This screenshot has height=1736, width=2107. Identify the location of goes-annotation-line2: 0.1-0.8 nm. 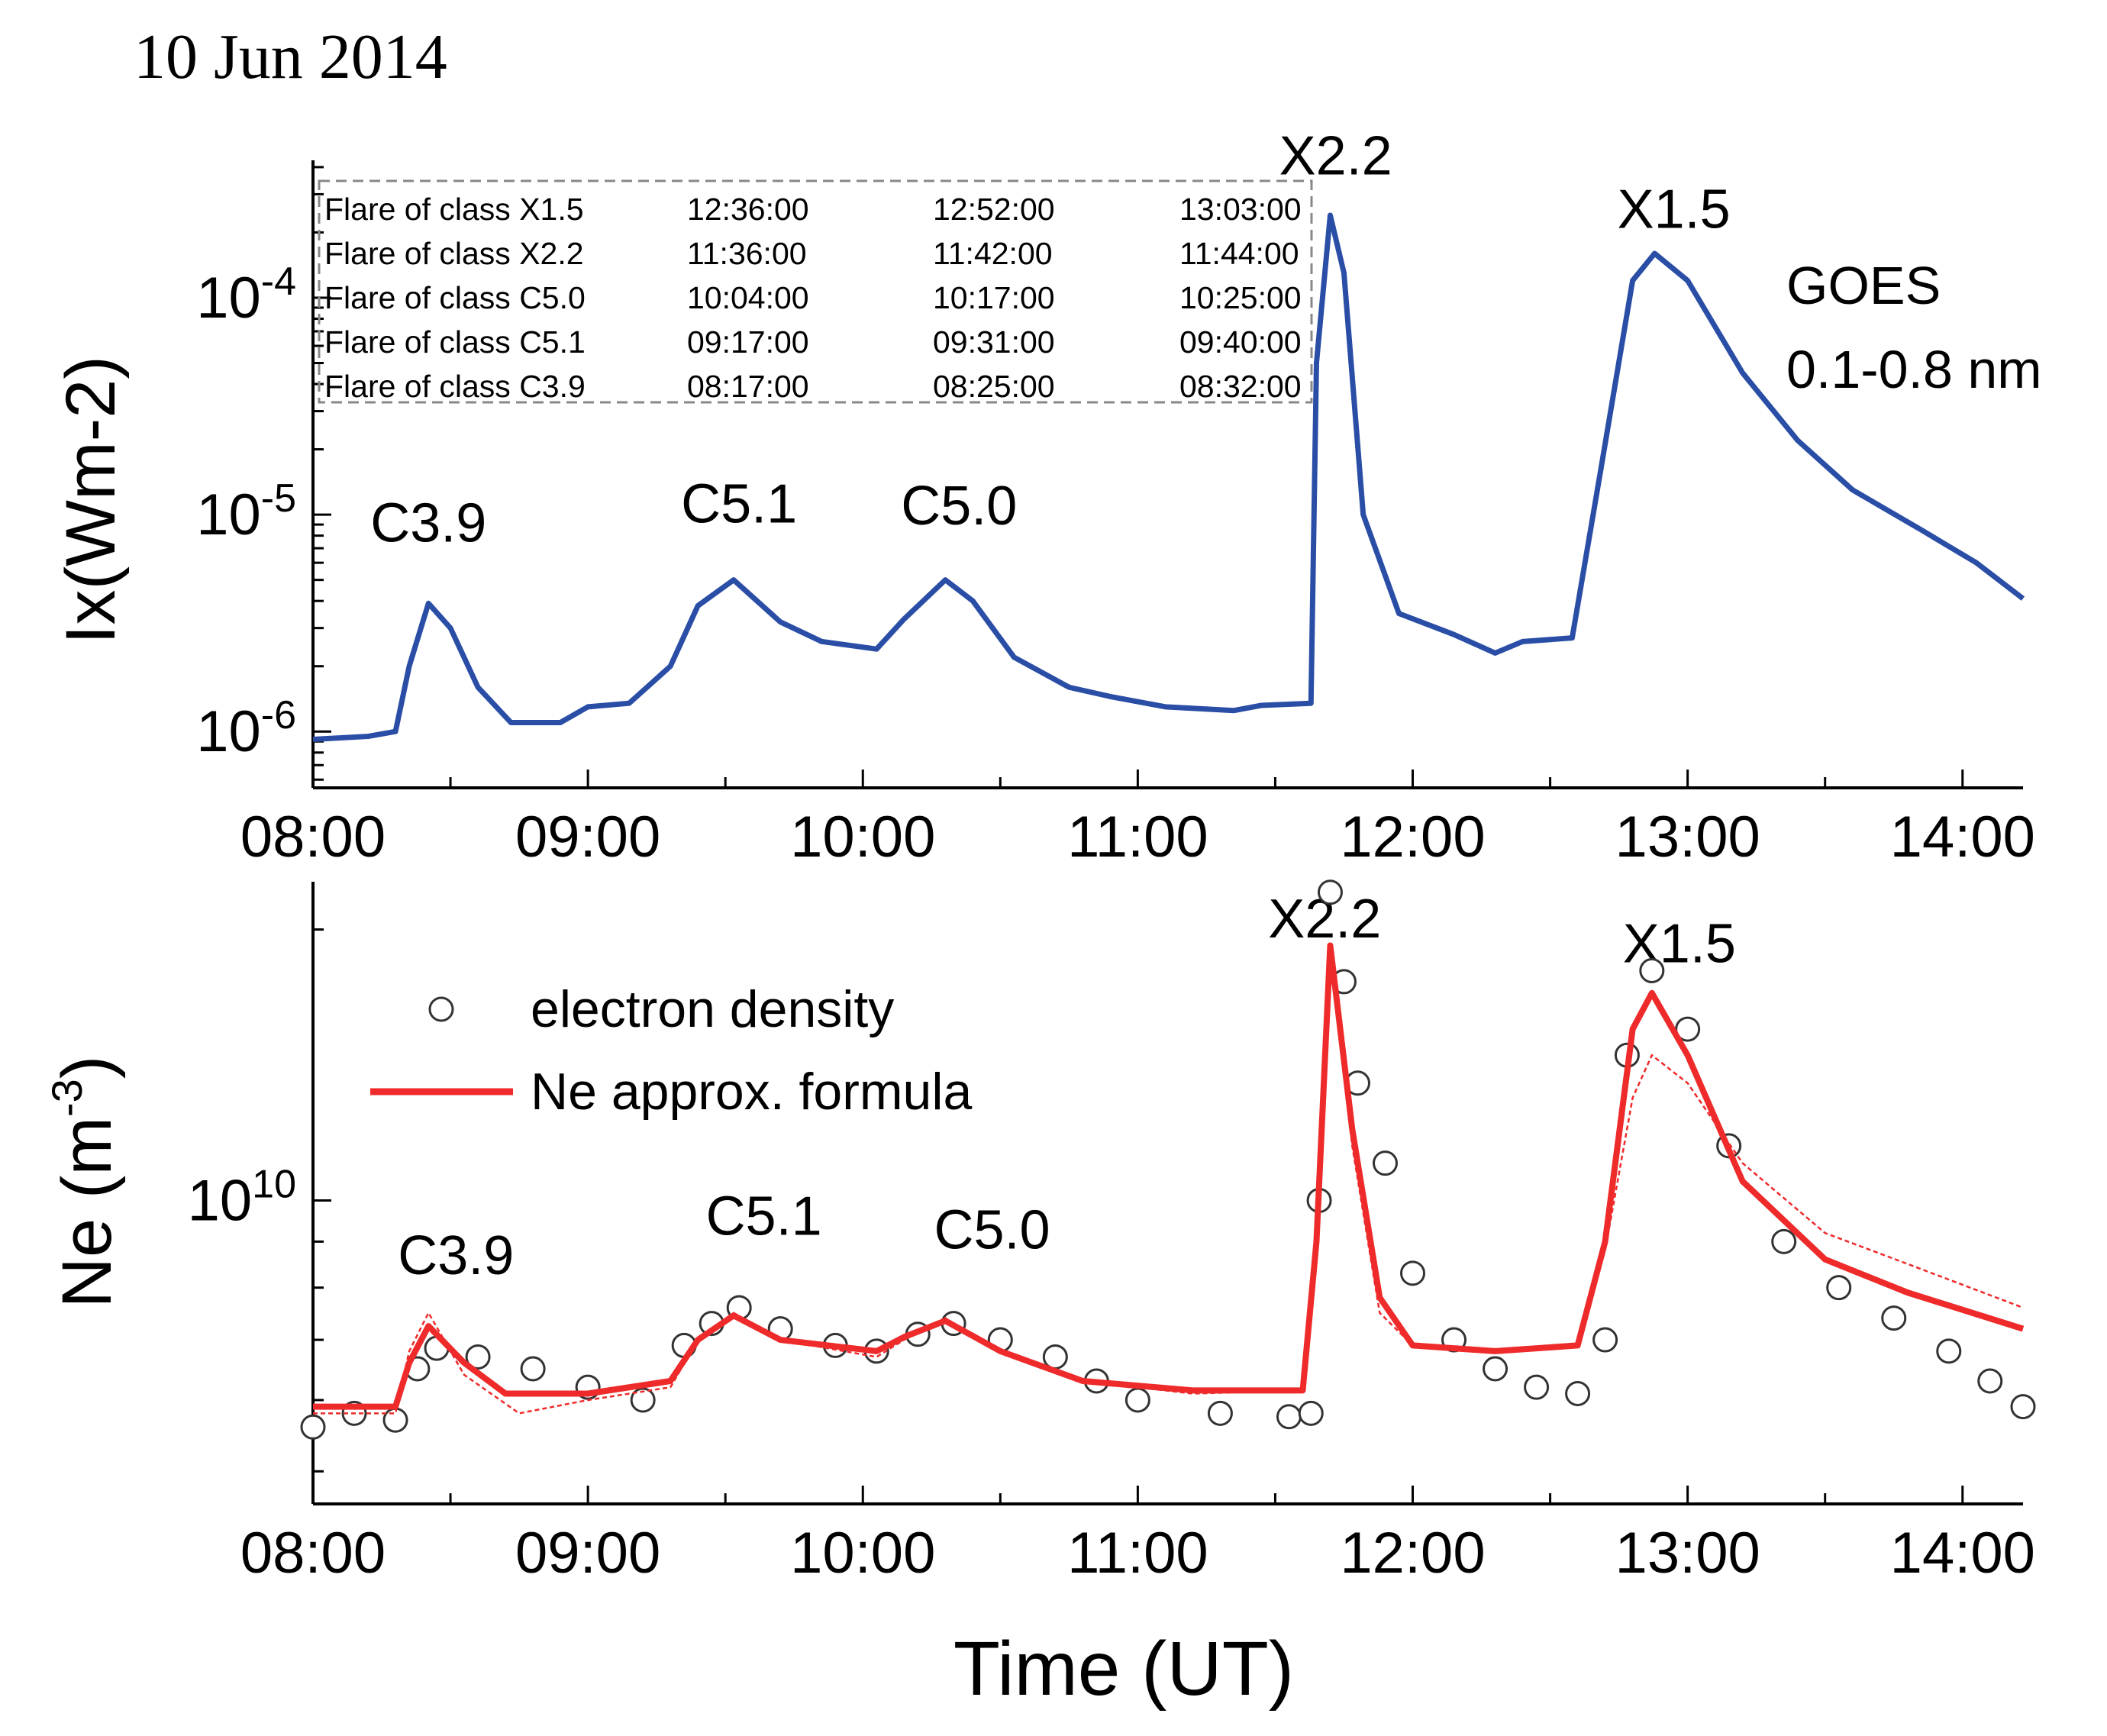
(1914, 369).